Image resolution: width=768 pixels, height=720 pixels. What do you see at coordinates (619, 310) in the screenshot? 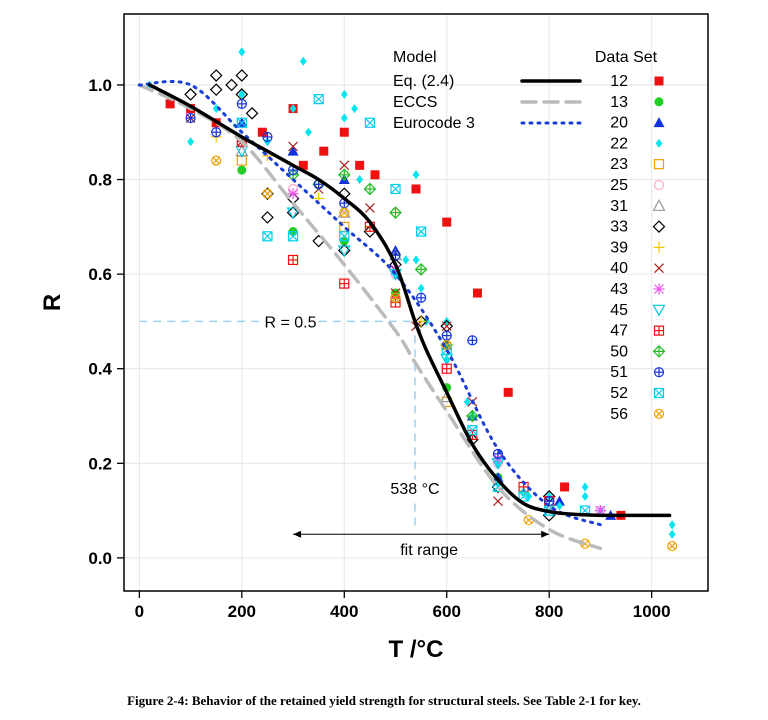
I see `dataset-legend-label: 45` at bounding box center [619, 310].